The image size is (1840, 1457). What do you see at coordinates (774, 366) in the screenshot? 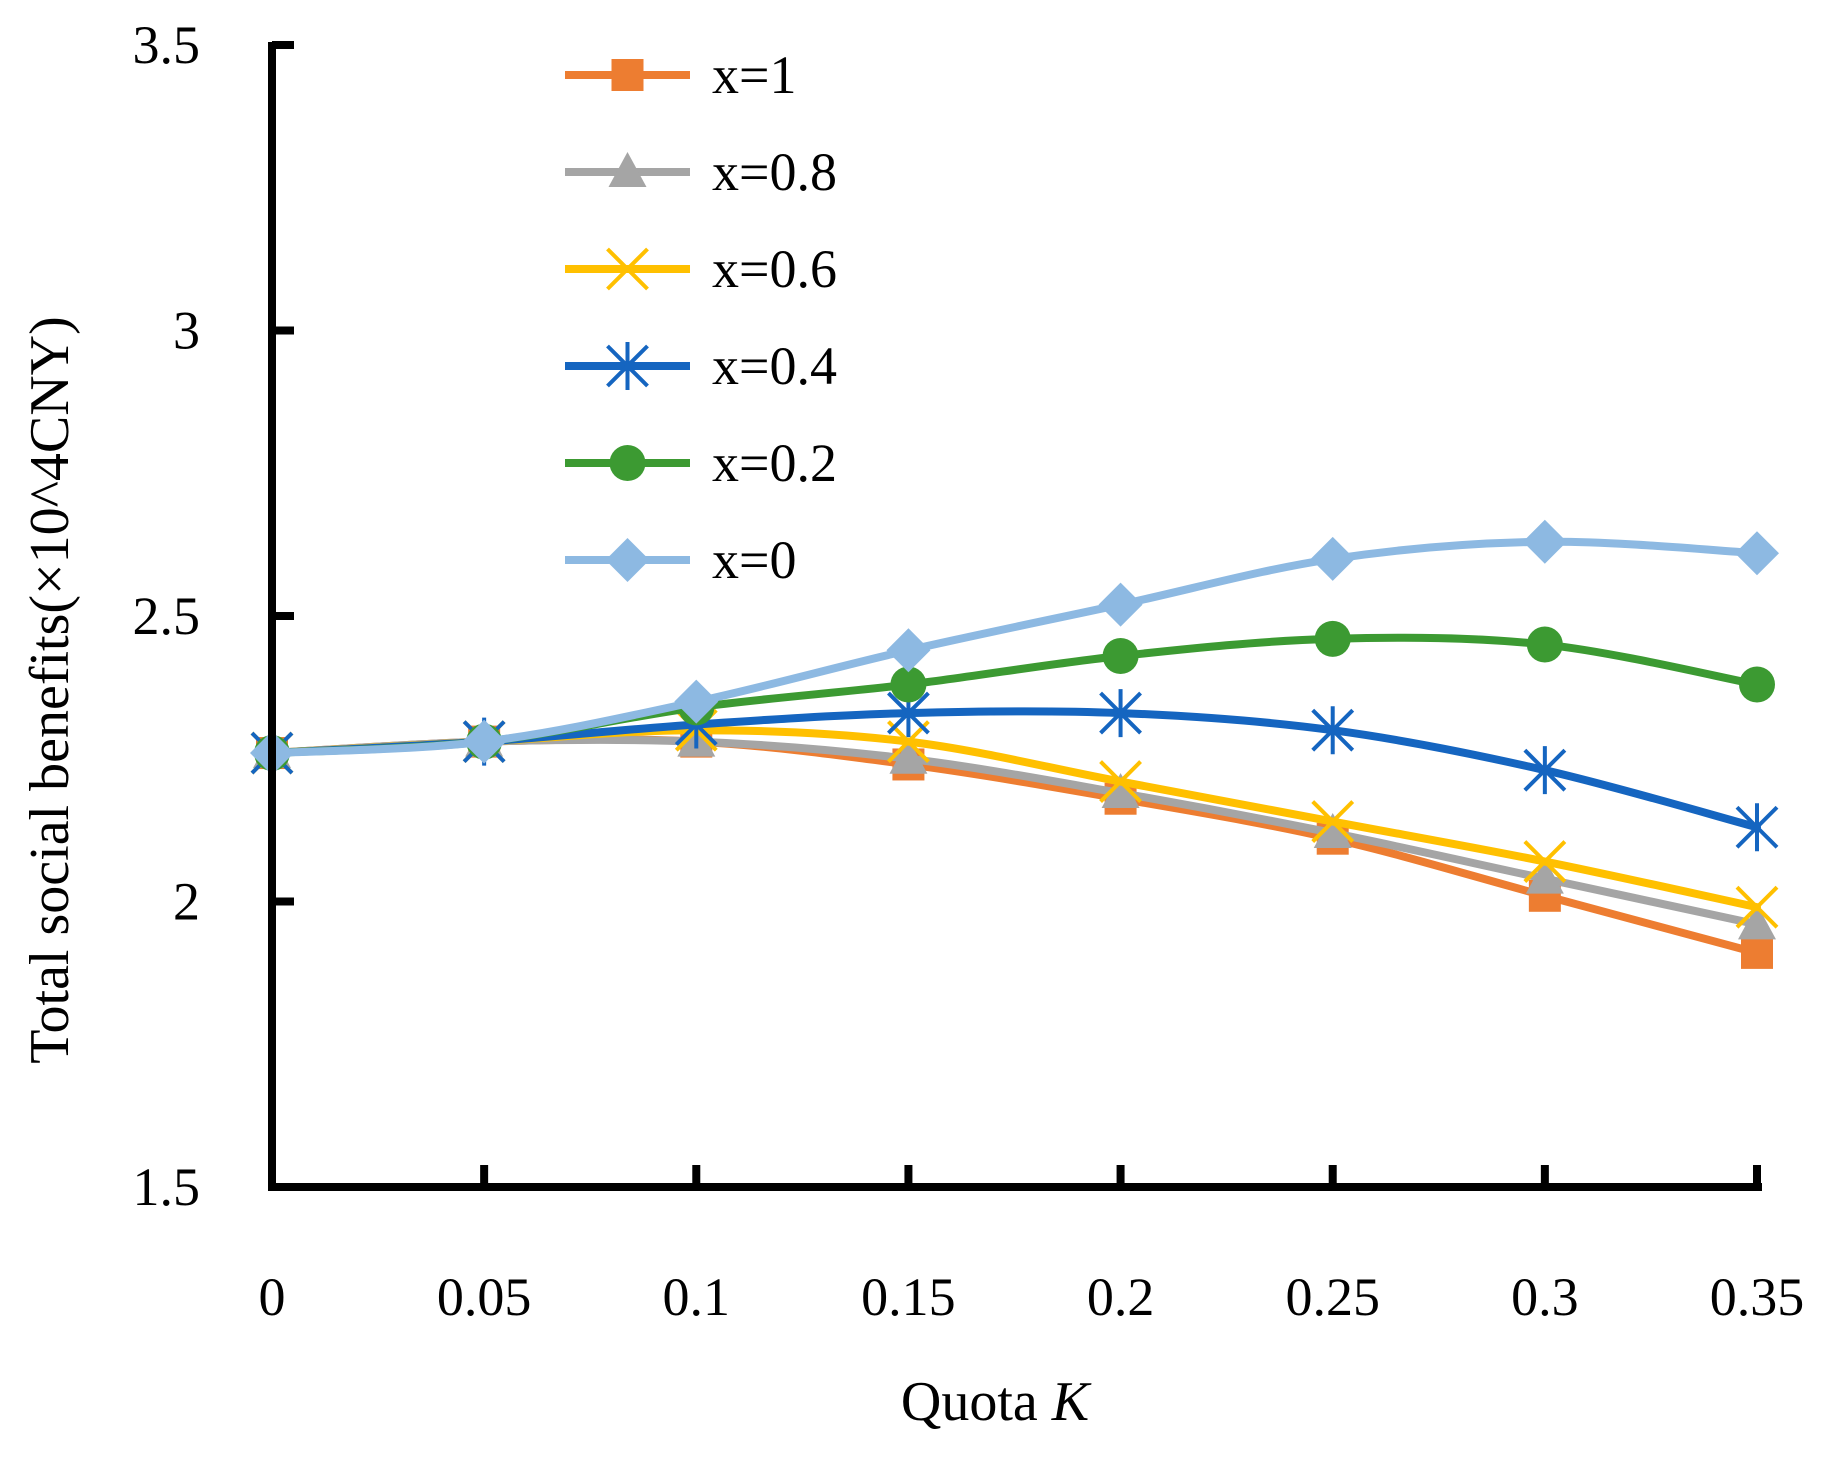
I see `legend-label: x=0.4` at bounding box center [774, 366].